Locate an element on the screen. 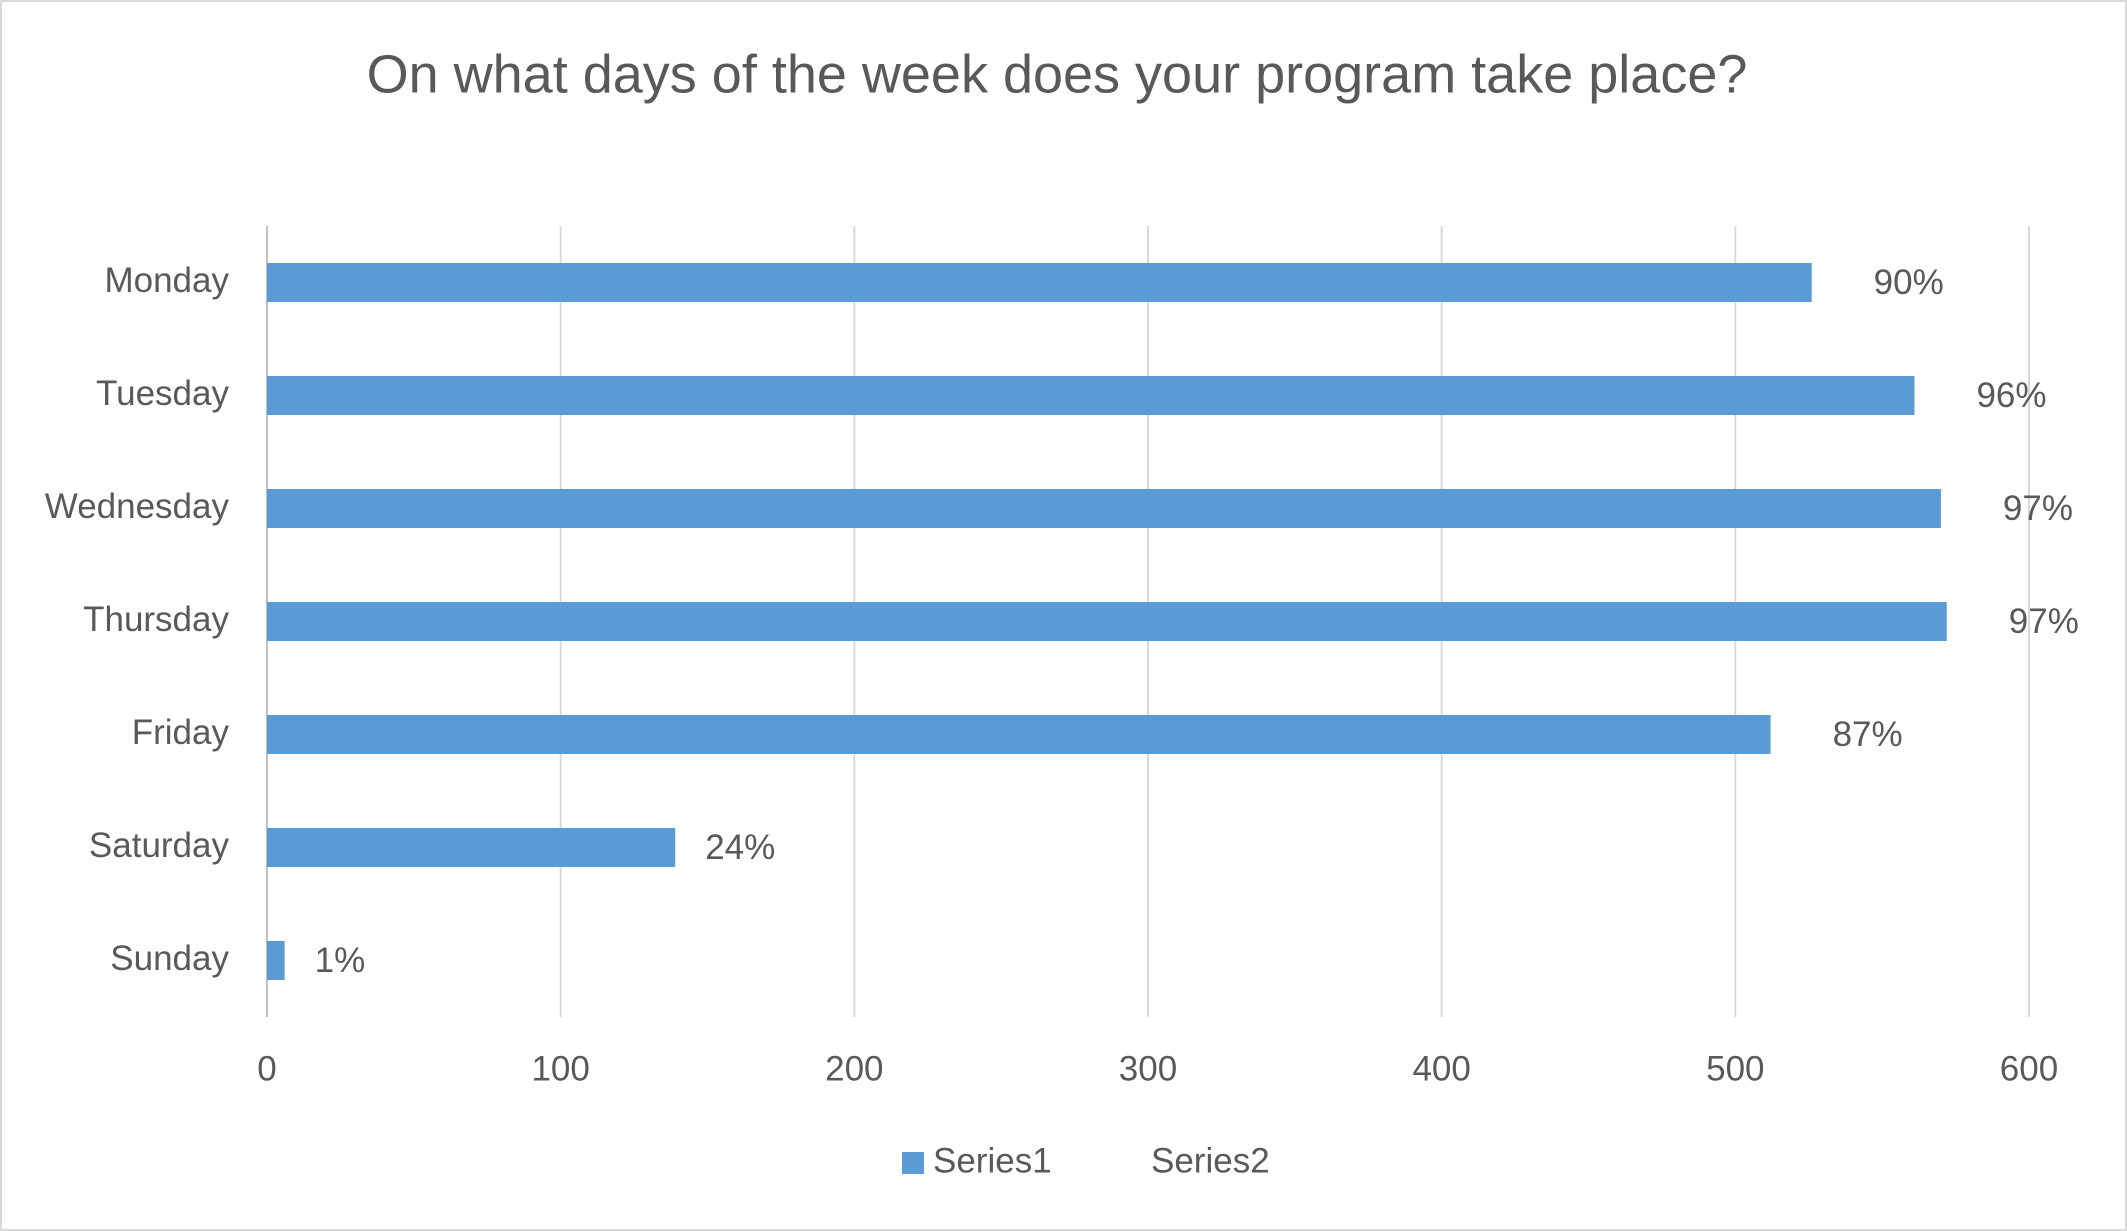 This screenshot has width=2127, height=1231. x-tick-label: 400 is located at coordinates (1441, 1068).